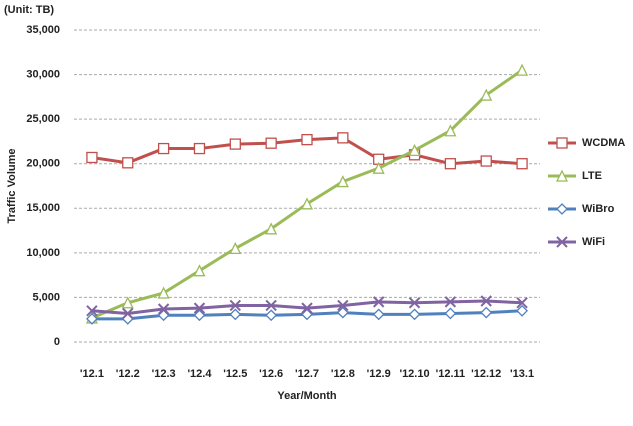  I want to click on x-tick-label: '12.3, so click(164, 374).